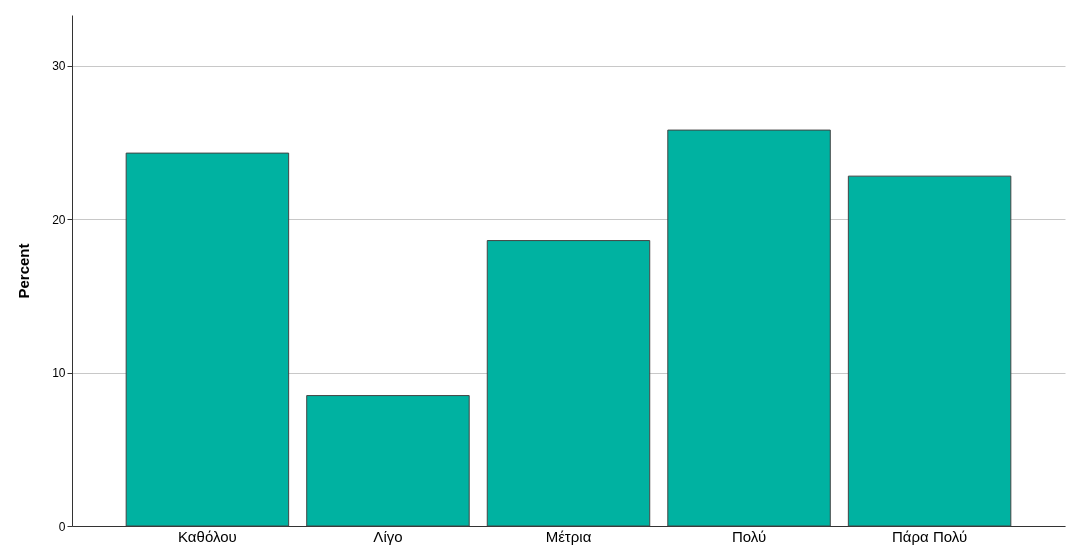  I want to click on y-tick-label: 30, so click(59, 66).